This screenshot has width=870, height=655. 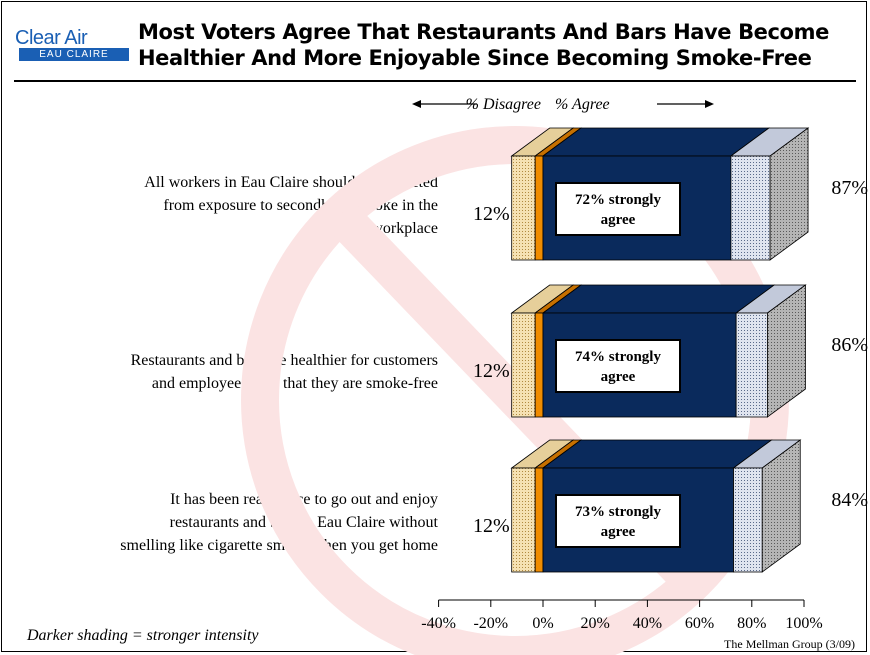 What do you see at coordinates (647, 623) in the screenshot?
I see `x-tick-label: 40%` at bounding box center [647, 623].